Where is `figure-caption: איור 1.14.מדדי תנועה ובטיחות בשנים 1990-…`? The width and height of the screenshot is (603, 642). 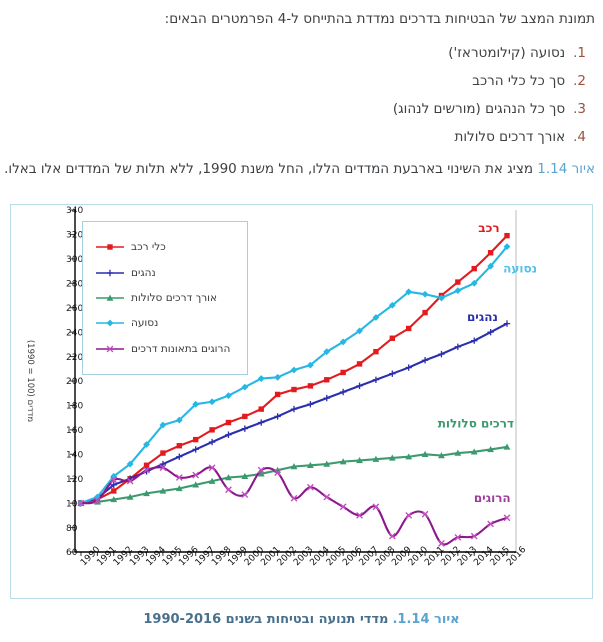 figure-caption: איור 1.14.מדדי תנועה ובטיחות בשנים 1990-… is located at coordinates (301, 619).